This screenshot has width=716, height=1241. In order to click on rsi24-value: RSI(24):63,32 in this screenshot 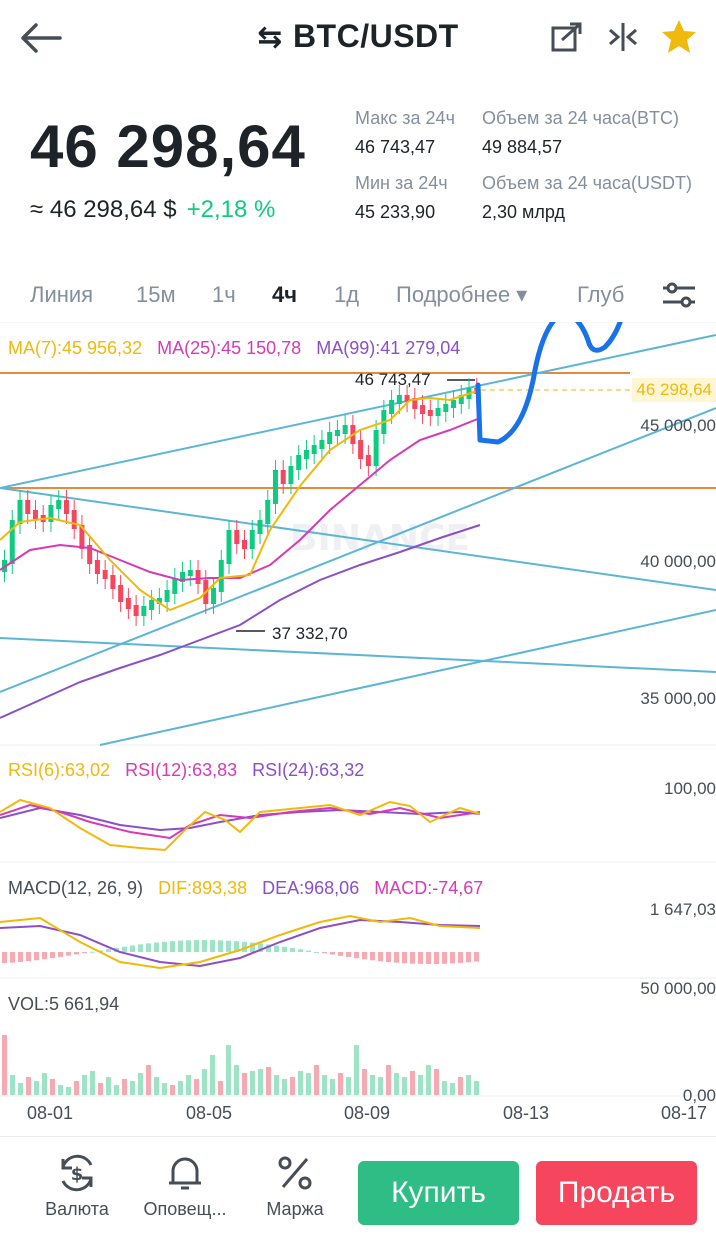, I will do `click(308, 770)`.